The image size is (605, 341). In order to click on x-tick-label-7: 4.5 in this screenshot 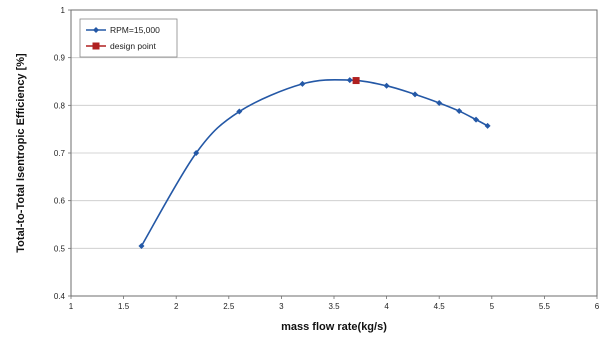, I will do `click(440, 306)`.